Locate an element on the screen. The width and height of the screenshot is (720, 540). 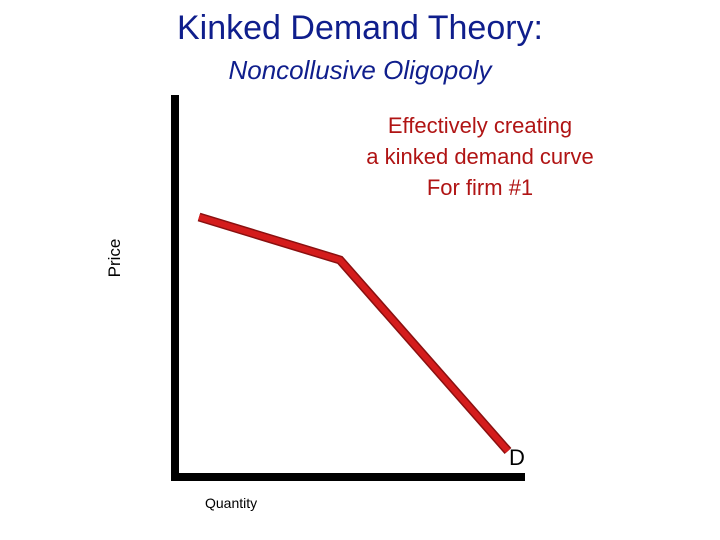
annotation-line-2: a kinked demand curve is located at coordinates (480, 156).